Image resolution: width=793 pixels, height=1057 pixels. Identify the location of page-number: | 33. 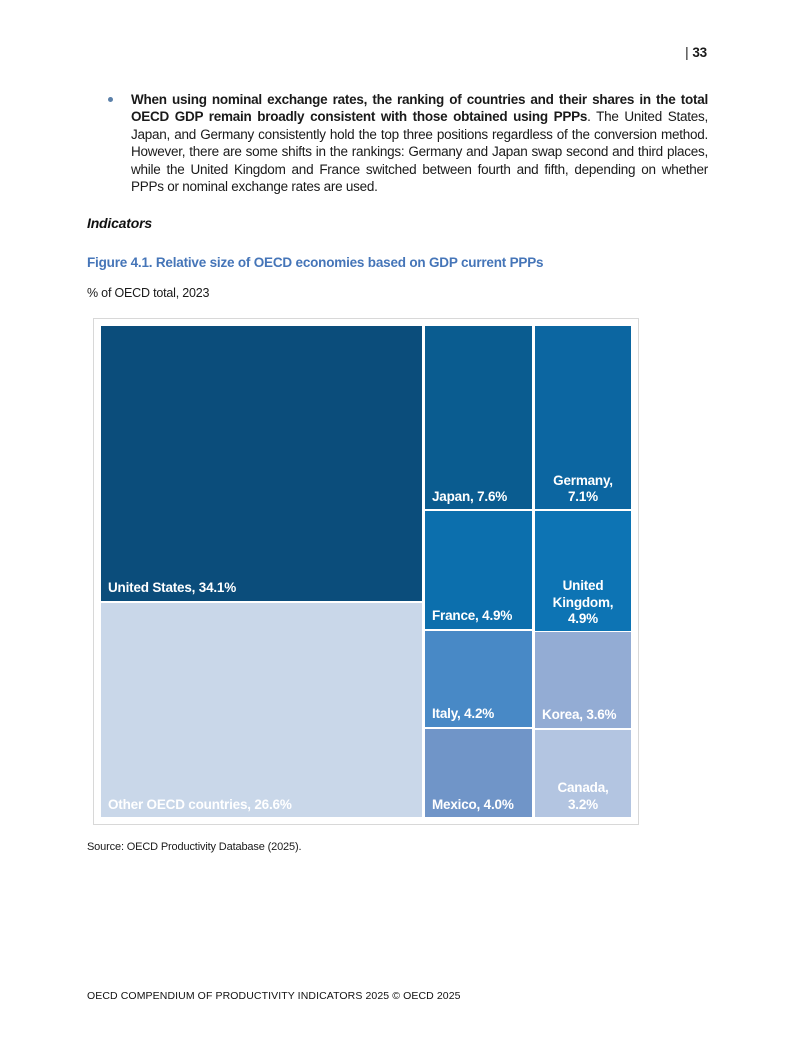
(696, 52).